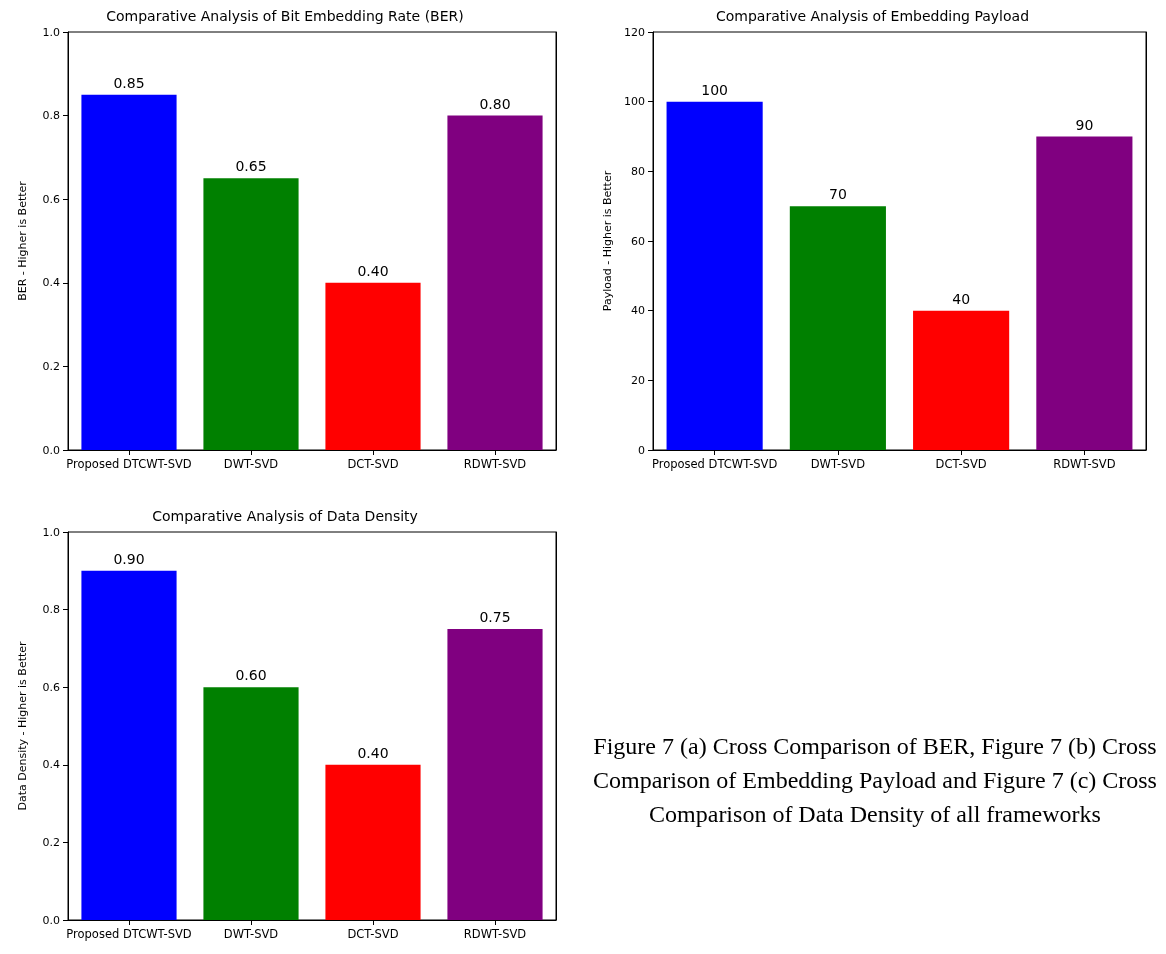 The height and width of the screenshot is (954, 1166). I want to click on y-tick-label: 0, so click(641, 450).